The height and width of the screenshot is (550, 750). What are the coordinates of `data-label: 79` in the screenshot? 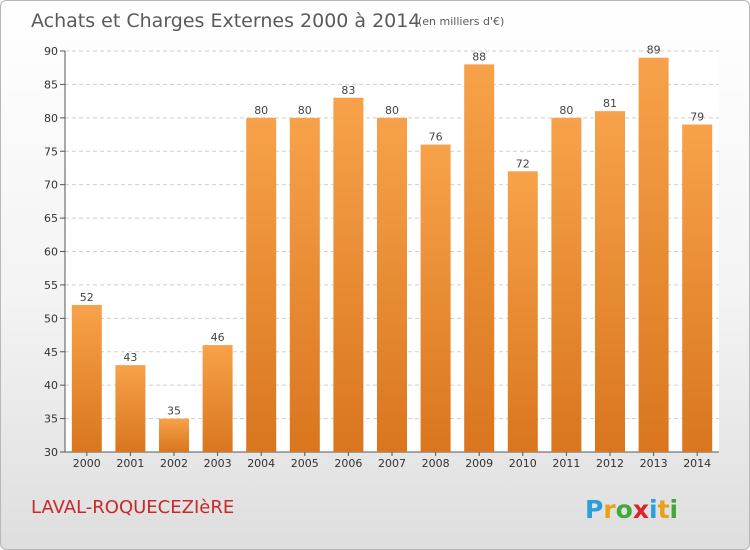 It's located at (697, 117).